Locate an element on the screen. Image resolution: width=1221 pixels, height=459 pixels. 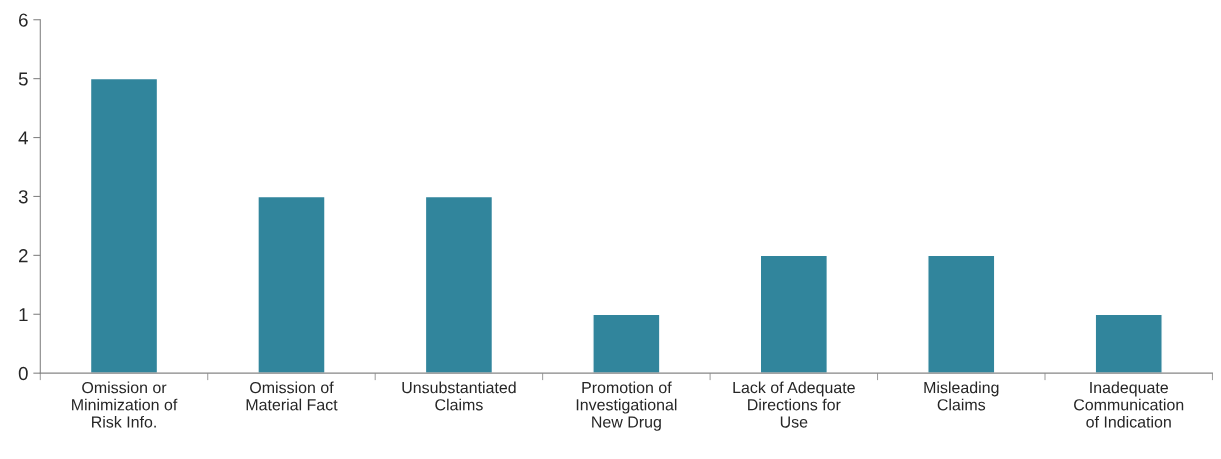
y-tick-label: 1 is located at coordinates (23, 315).